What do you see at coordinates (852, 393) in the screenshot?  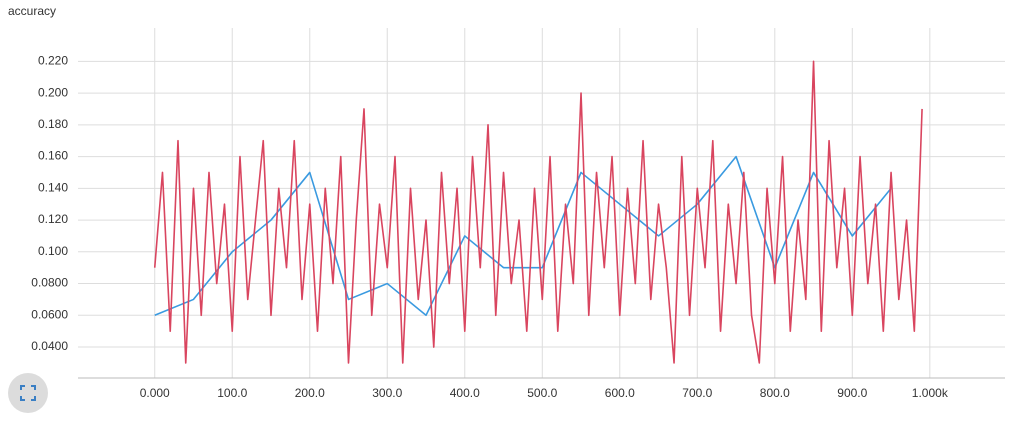 I see `x-tick-label: 900.0` at bounding box center [852, 393].